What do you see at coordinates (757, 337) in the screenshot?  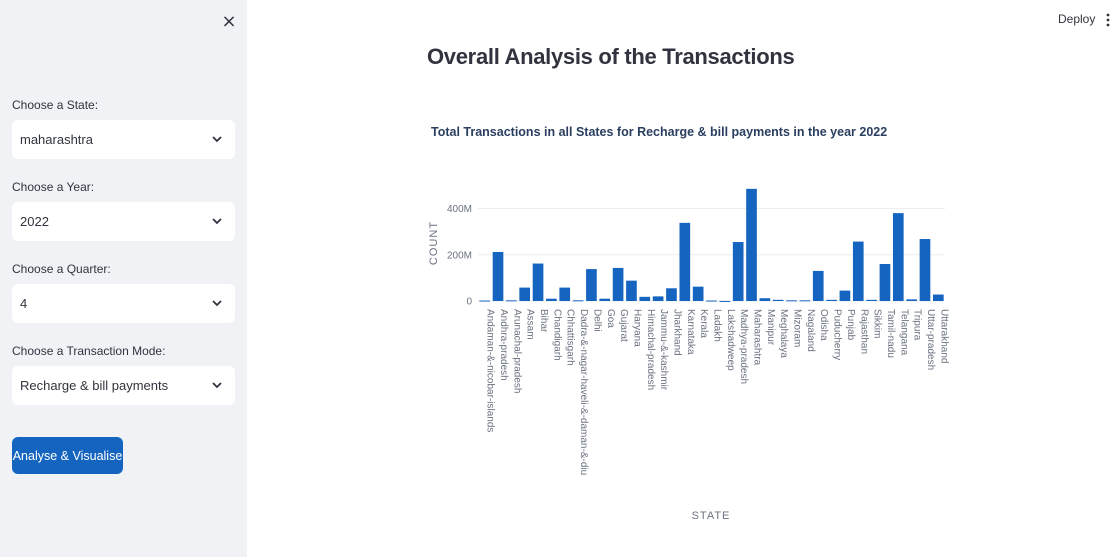 I see `x-tick-label: Maharashtra` at bounding box center [757, 337].